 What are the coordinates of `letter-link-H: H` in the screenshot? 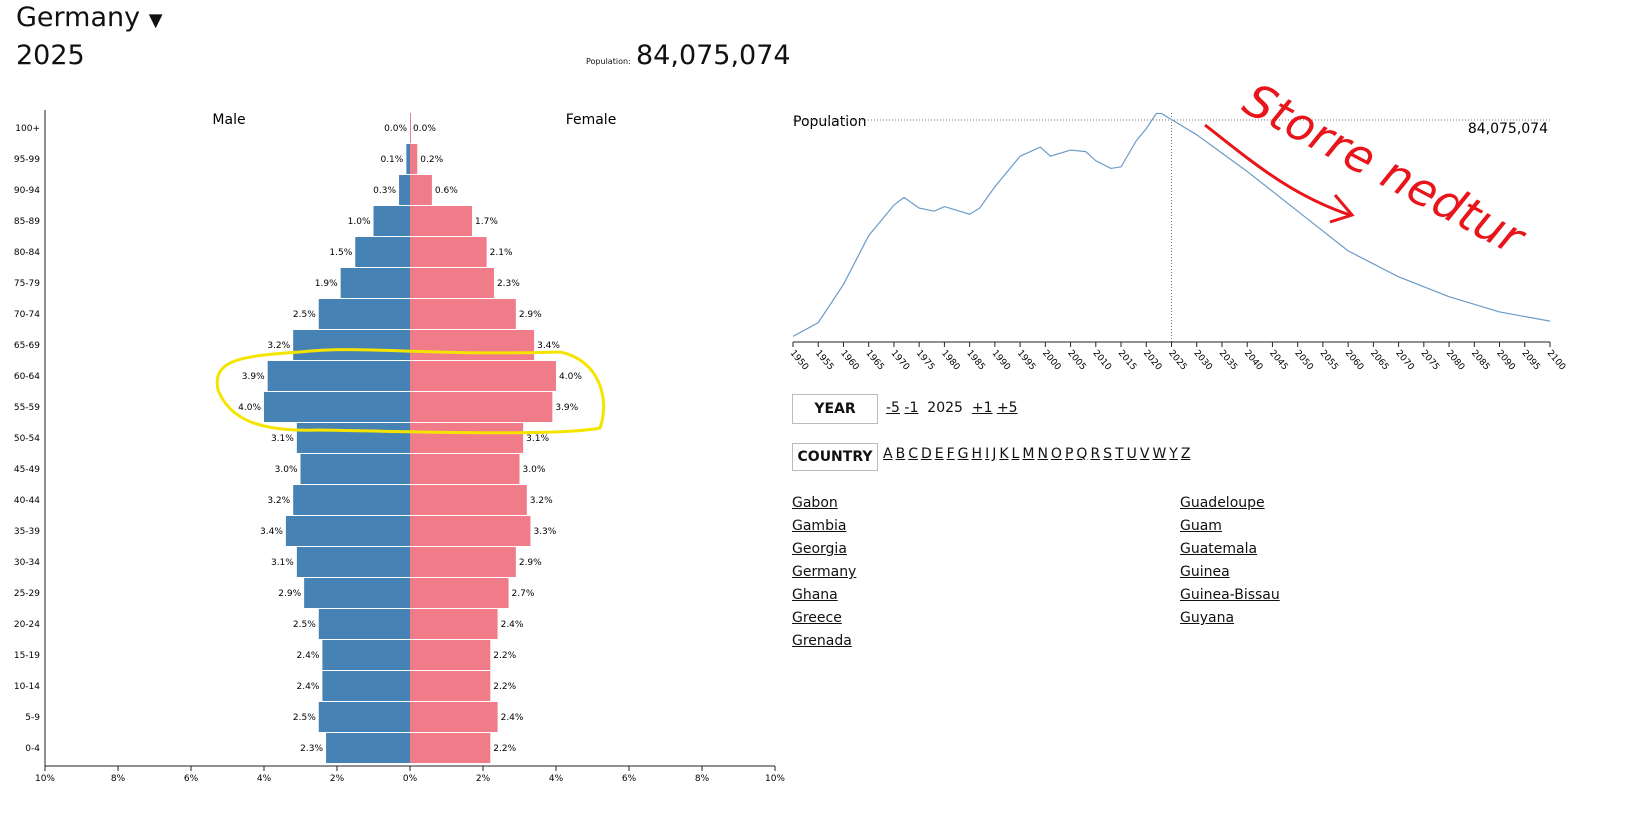 It's located at (977, 454).